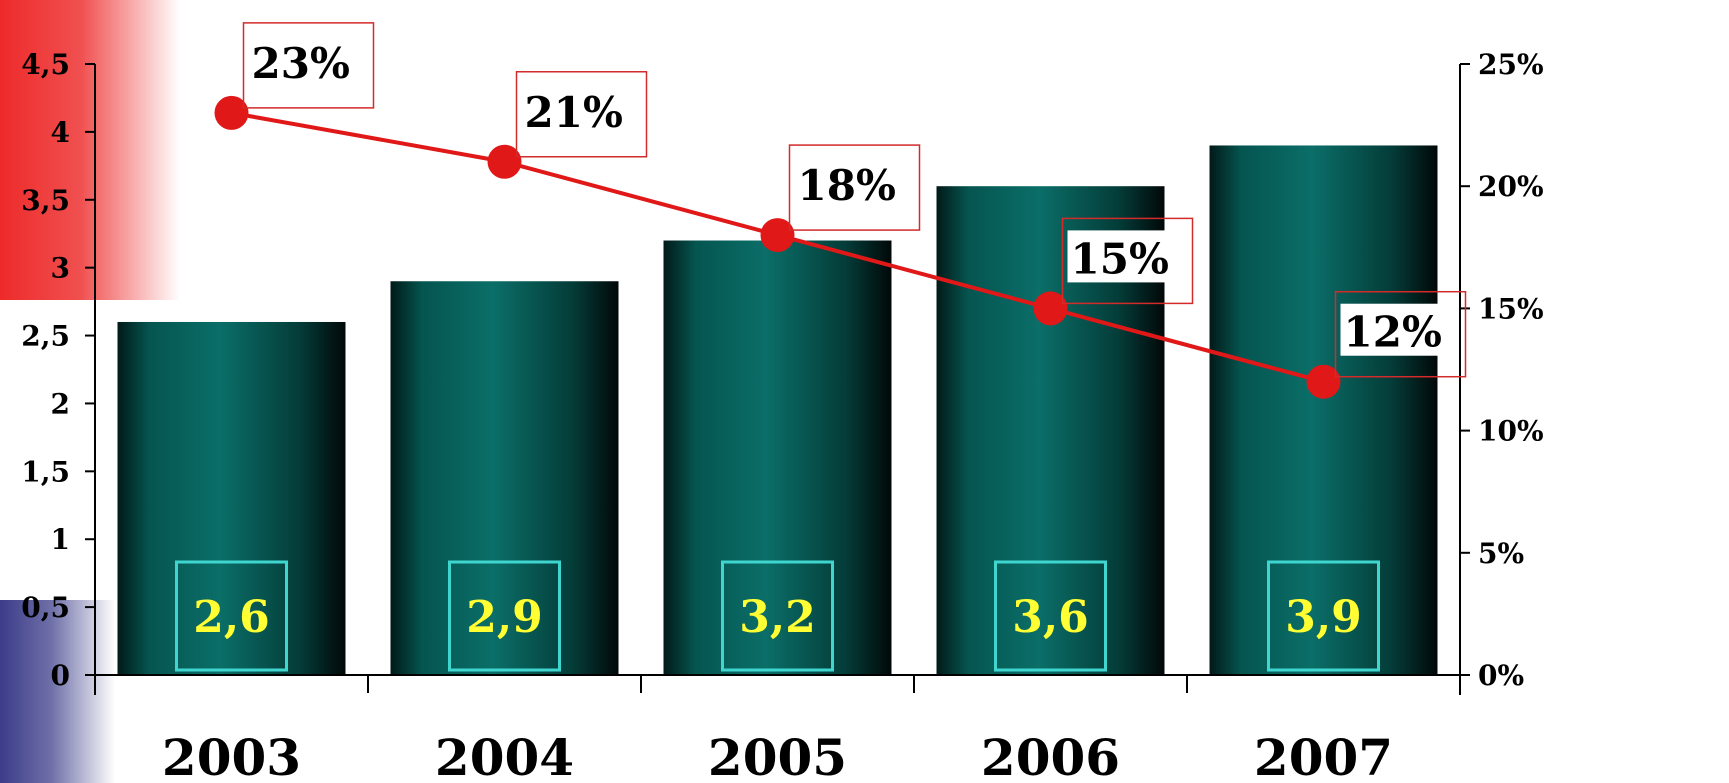 This screenshot has width=1729, height=783. I want to click on left-tick-label: 3,5, so click(45, 200).